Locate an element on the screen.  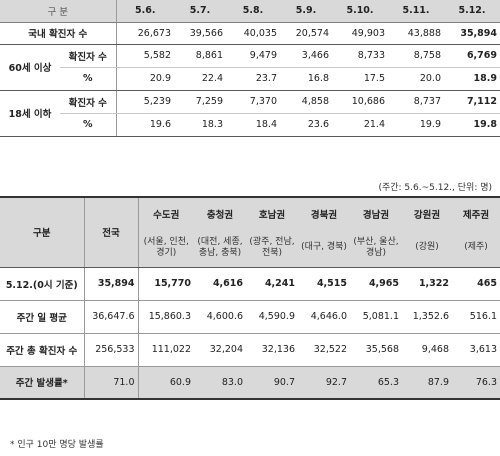
region-subheader: (대전, 세종, 충남, 충북) is located at coordinates (220, 248).